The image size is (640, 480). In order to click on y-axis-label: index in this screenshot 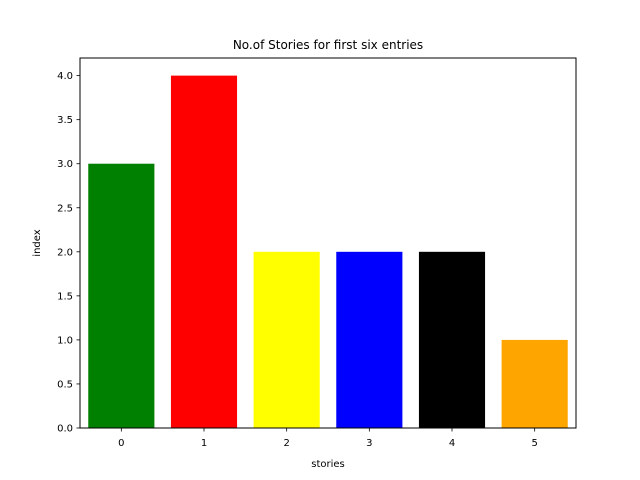, I will do `click(37, 242)`.